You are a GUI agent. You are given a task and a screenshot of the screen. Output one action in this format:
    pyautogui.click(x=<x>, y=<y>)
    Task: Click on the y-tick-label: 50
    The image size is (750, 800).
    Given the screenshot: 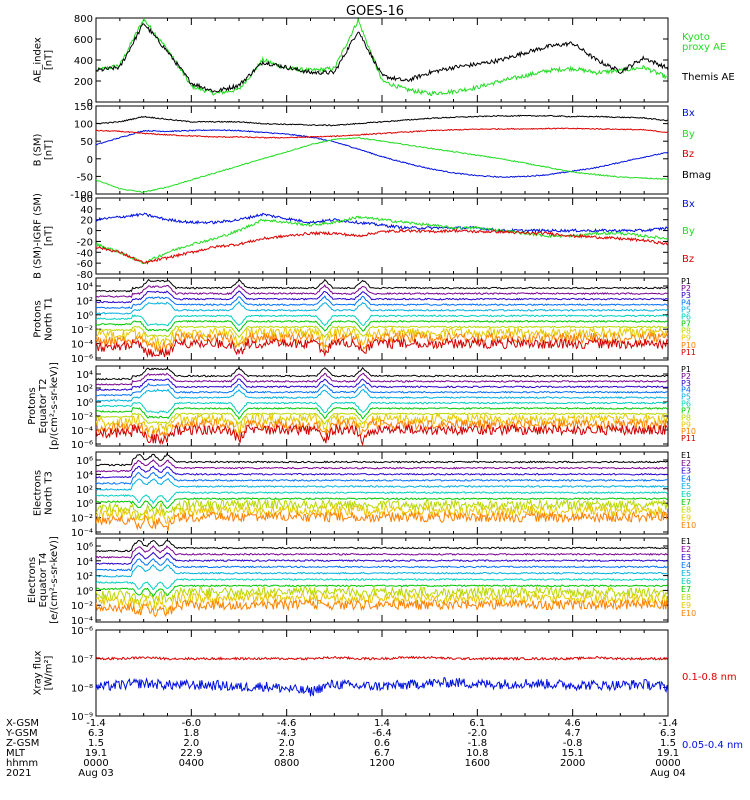 What is the action you would take?
    pyautogui.click(x=86, y=142)
    